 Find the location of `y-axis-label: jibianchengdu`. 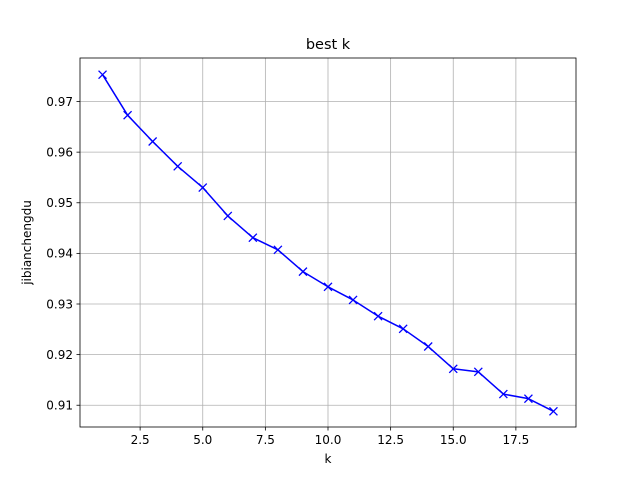

y-axis-label: jibianchengdu is located at coordinates (27, 243).